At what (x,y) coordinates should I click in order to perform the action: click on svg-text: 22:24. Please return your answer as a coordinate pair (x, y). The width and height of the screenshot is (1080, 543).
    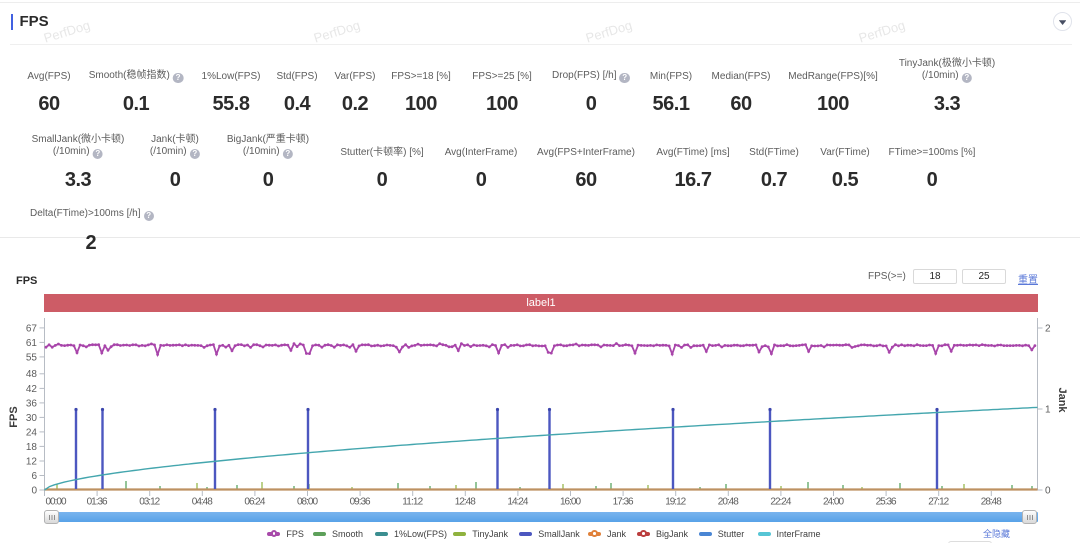
    Looking at the image, I should click on (780, 502).